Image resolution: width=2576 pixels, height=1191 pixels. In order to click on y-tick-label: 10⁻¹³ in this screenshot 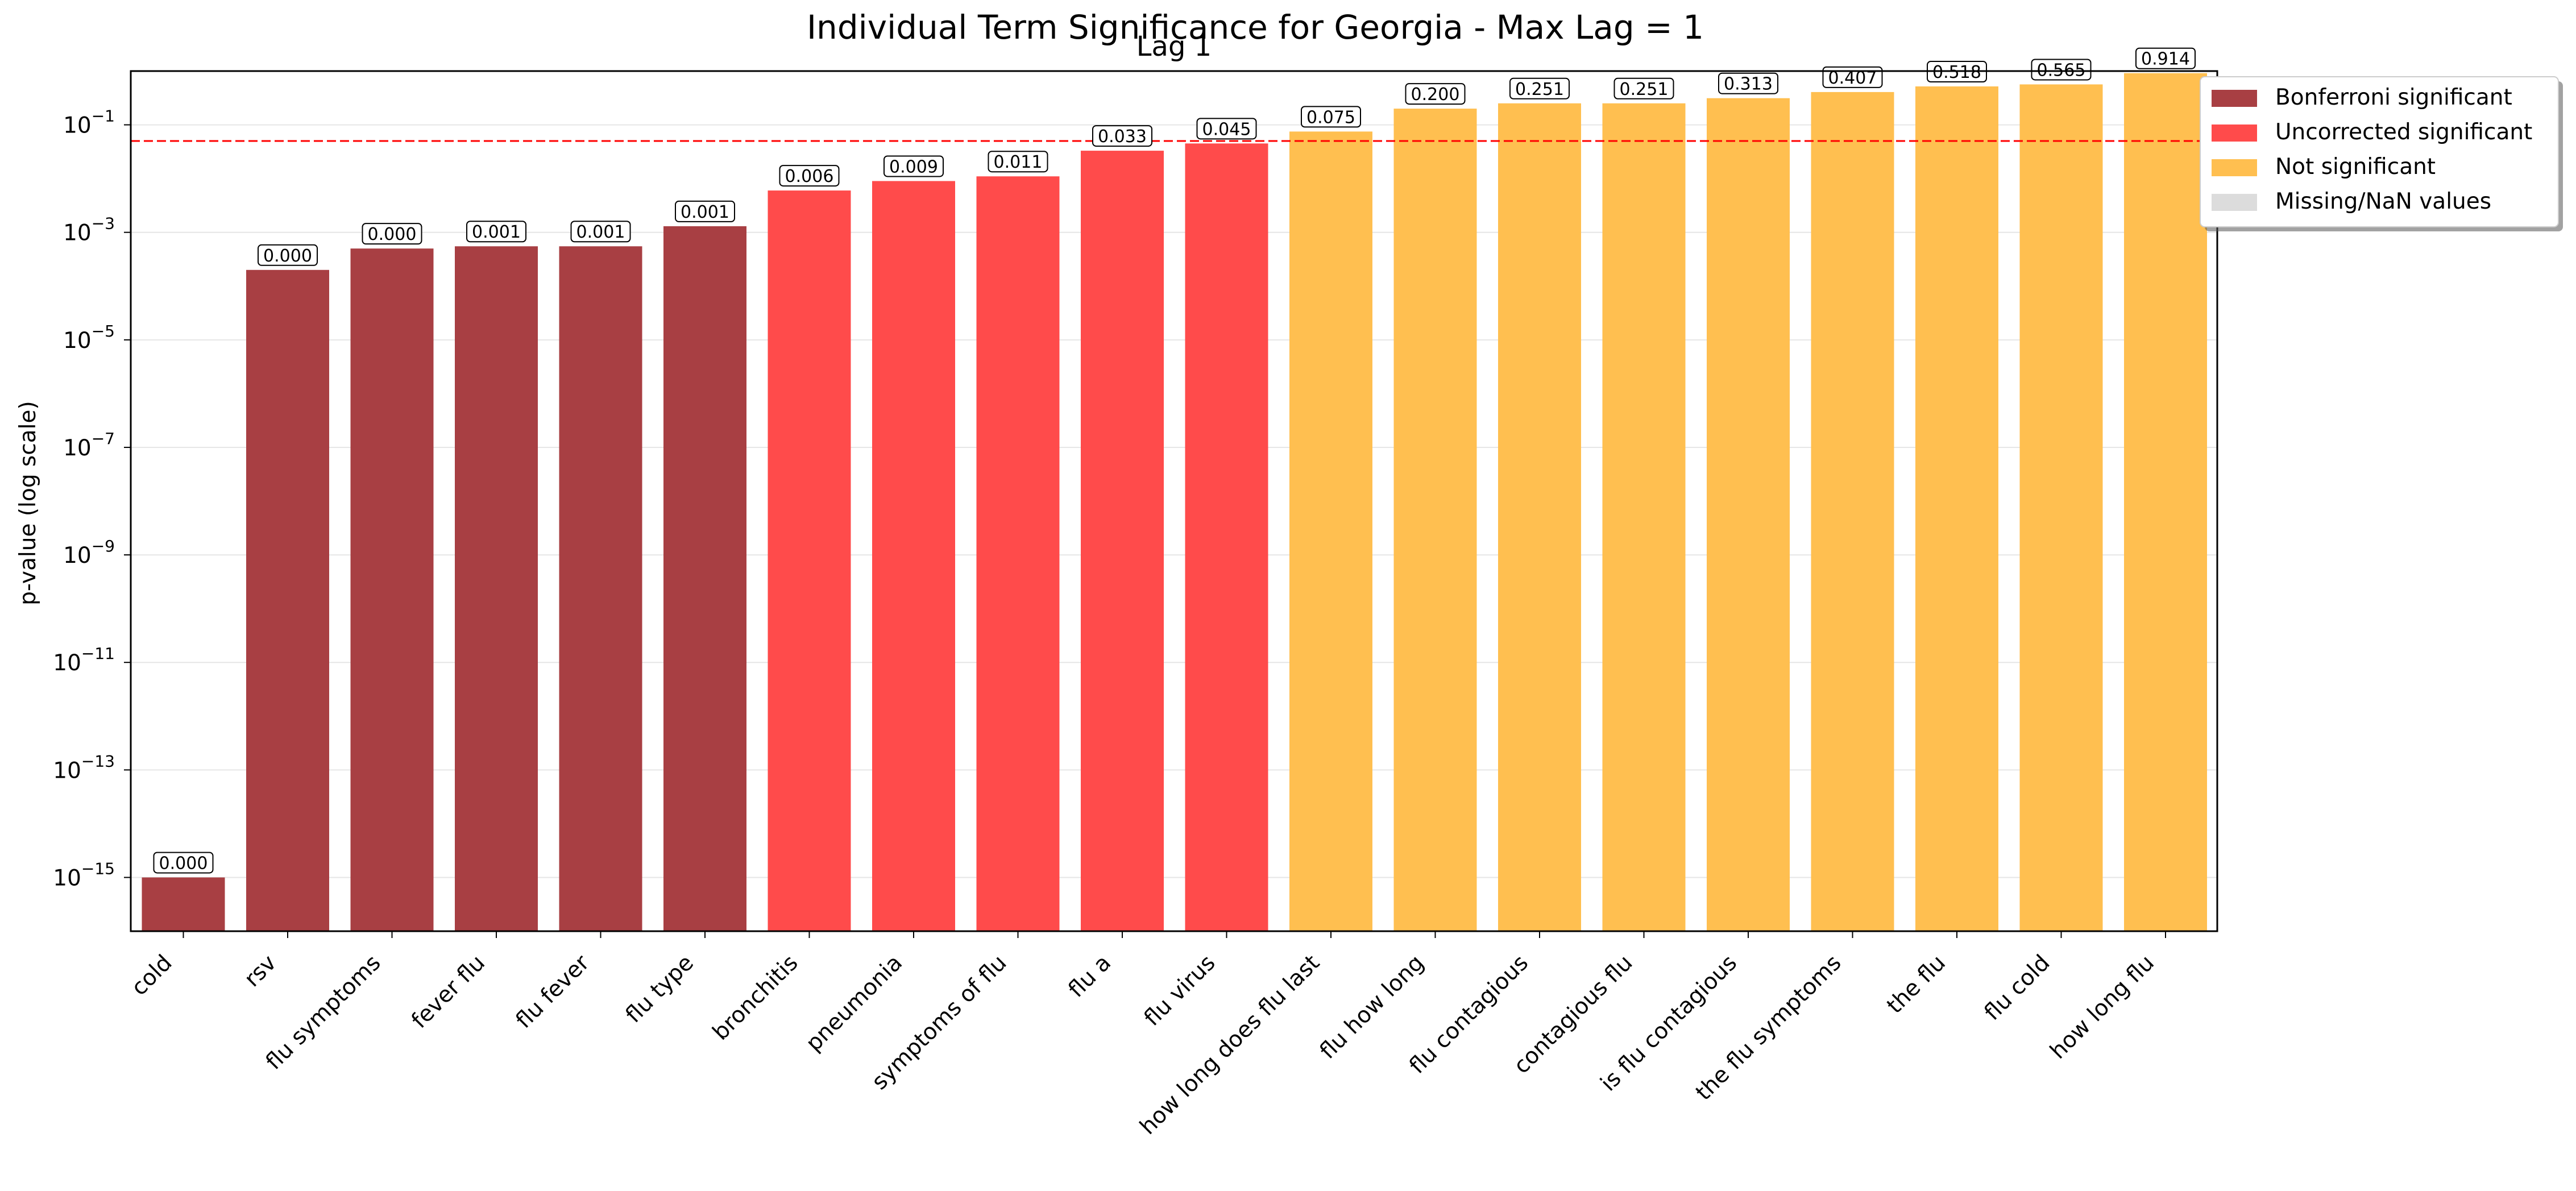, I will do `click(84, 767)`.